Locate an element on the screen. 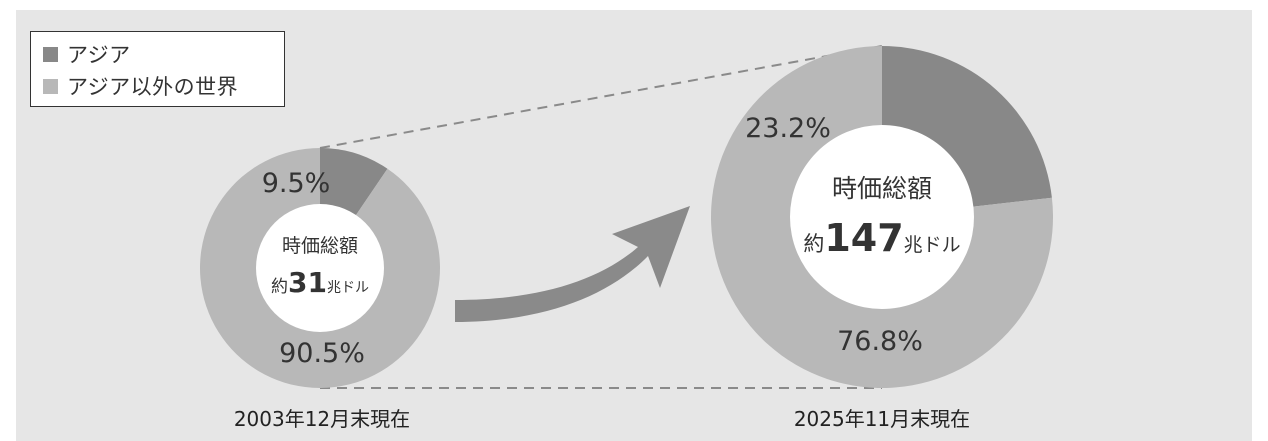 This screenshot has width=1268, height=441. legend-label-asia: アジア is located at coordinates (99, 55).